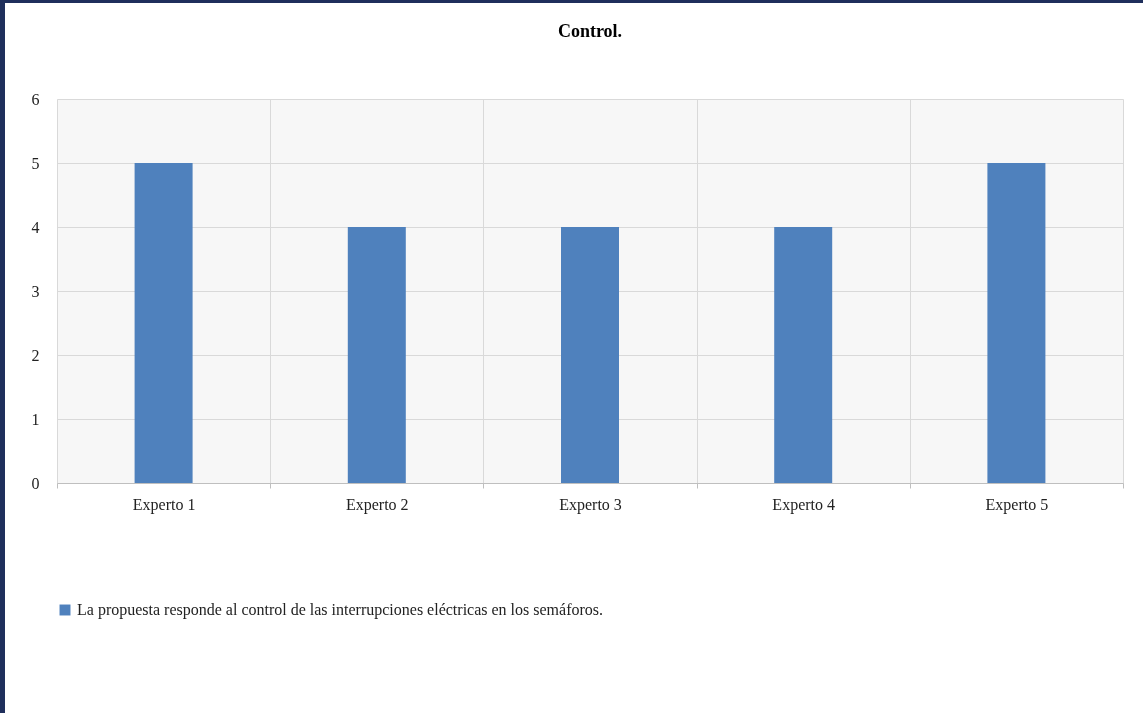  I want to click on y-tick-label: 3, so click(35, 291).